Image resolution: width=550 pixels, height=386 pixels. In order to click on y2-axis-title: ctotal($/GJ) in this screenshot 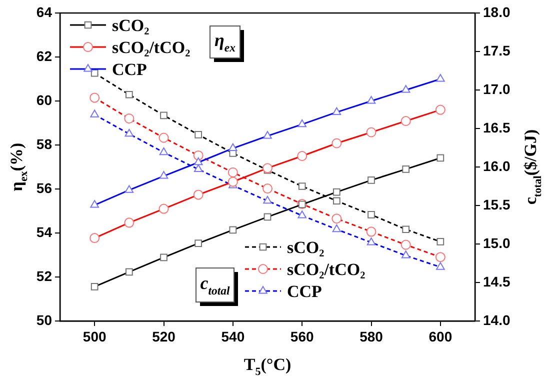, I will do `click(532, 167)`.